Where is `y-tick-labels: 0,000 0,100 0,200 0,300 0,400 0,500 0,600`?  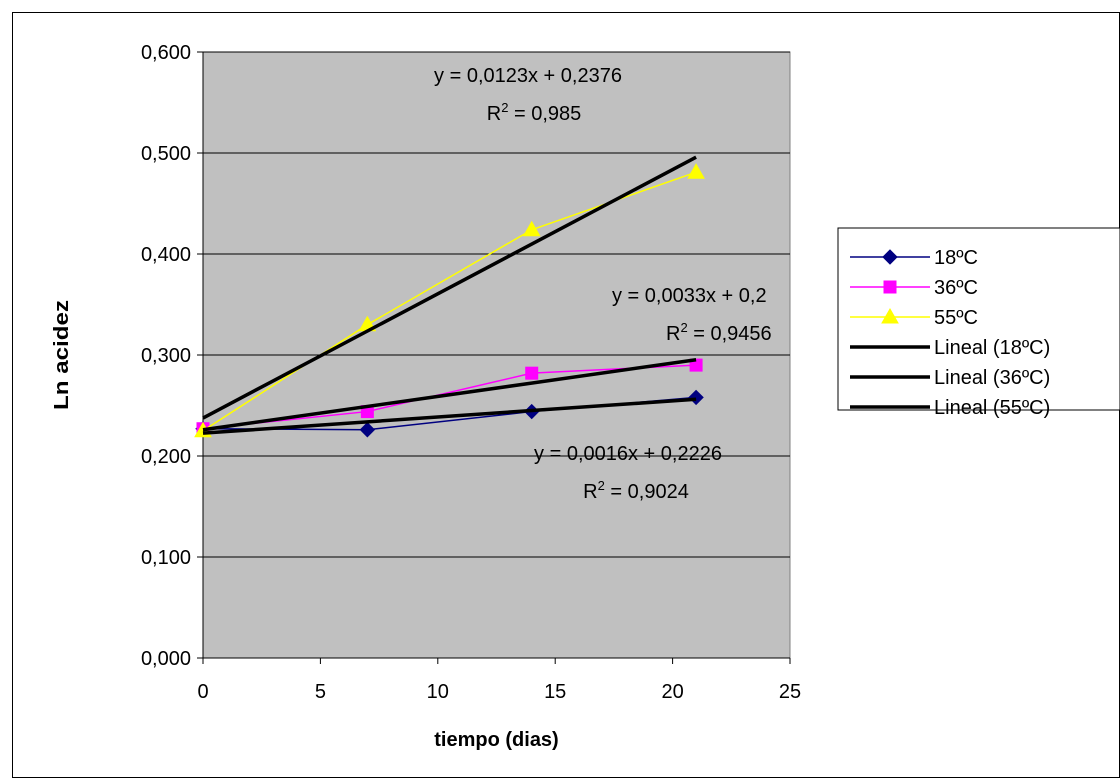
y-tick-labels: 0,000 0,100 0,200 0,300 0,400 0,500 0,600 is located at coordinates (166, 356).